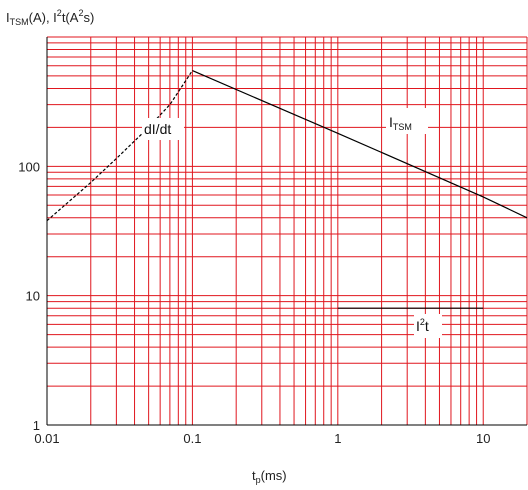 The width and height of the screenshot is (528, 490). What do you see at coordinates (422, 325) in the screenshot?
I see `i2t-label: I2t` at bounding box center [422, 325].